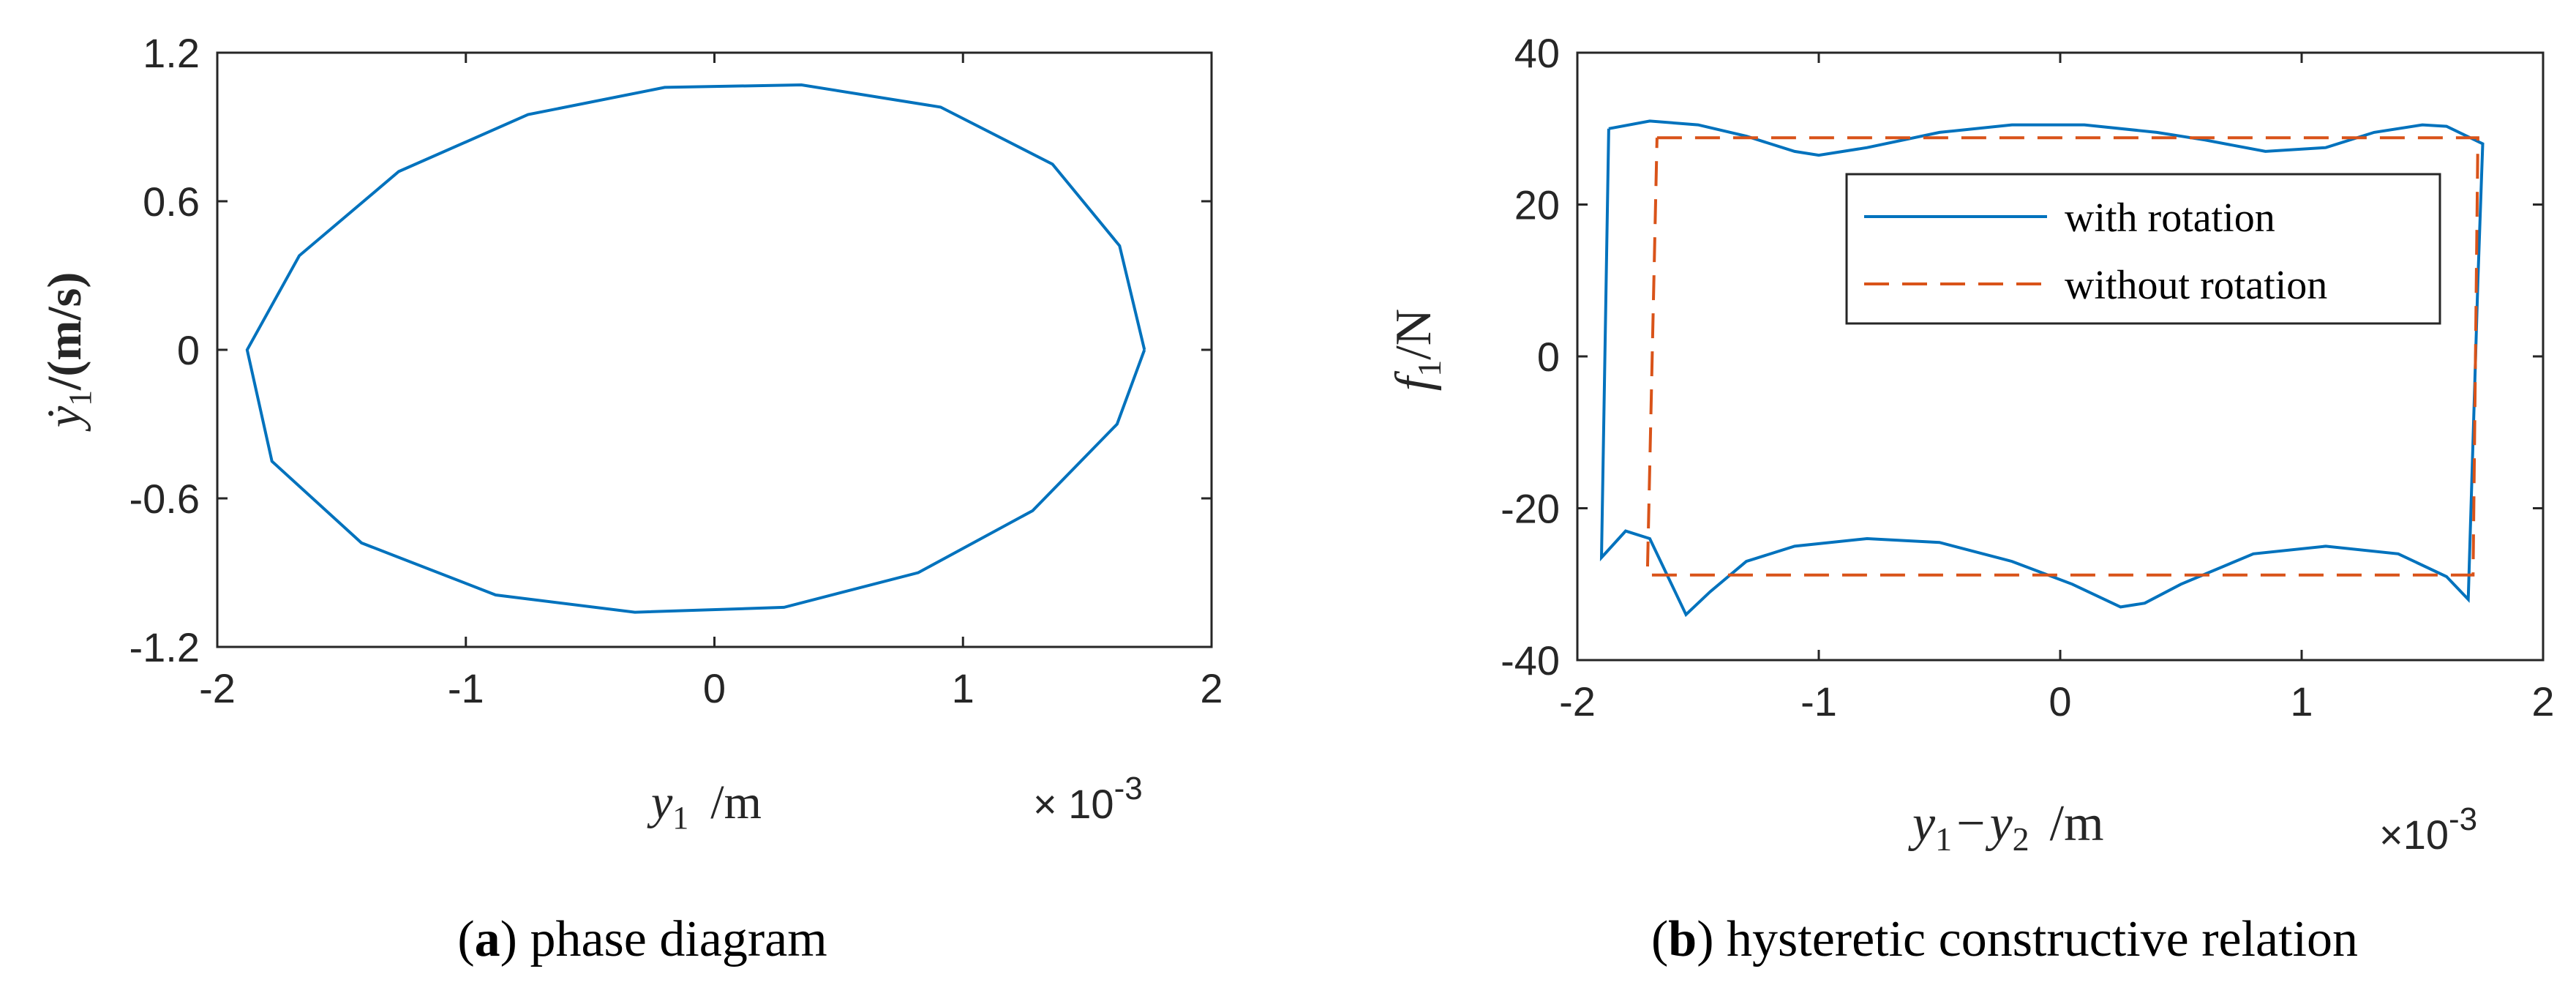 Image resolution: width=2576 pixels, height=996 pixels. I want to click on y-tick-label: 0.6, so click(172, 202).